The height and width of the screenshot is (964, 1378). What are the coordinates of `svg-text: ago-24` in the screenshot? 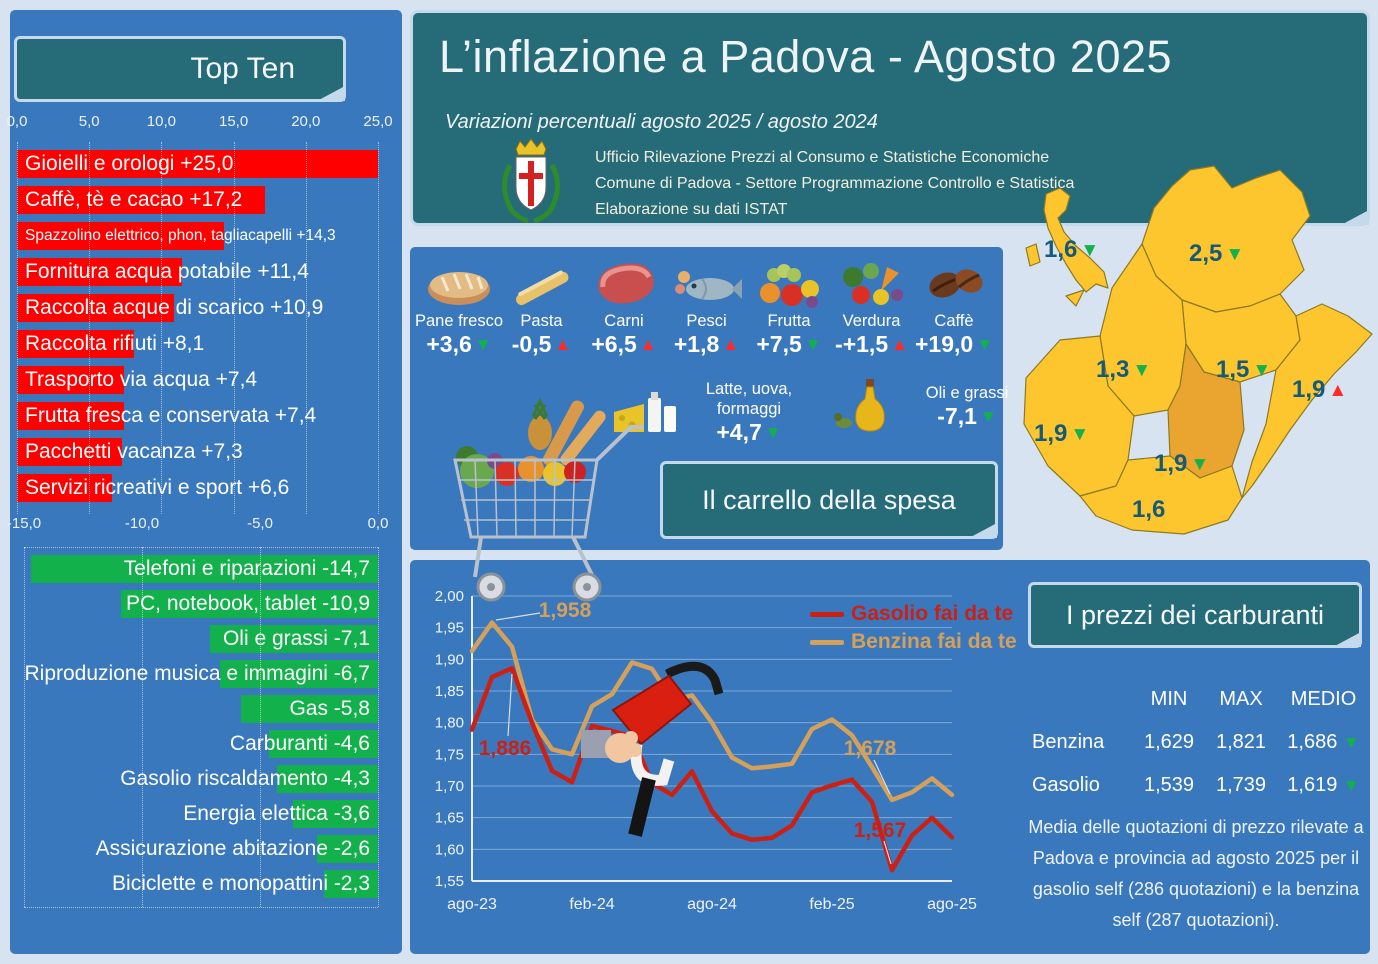 It's located at (712, 904).